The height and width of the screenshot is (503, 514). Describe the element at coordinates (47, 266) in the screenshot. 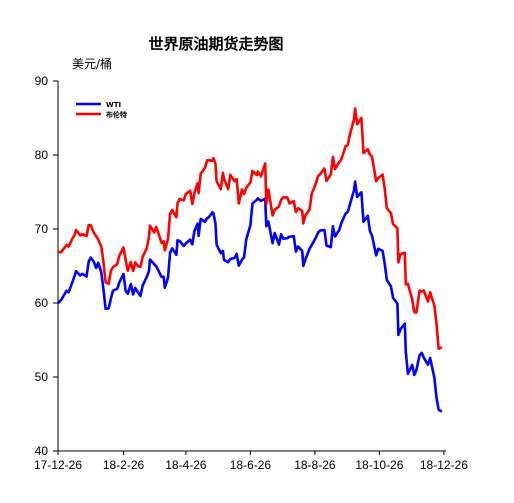

I see `y-axis: 40 50 60 70 80 90` at that location.